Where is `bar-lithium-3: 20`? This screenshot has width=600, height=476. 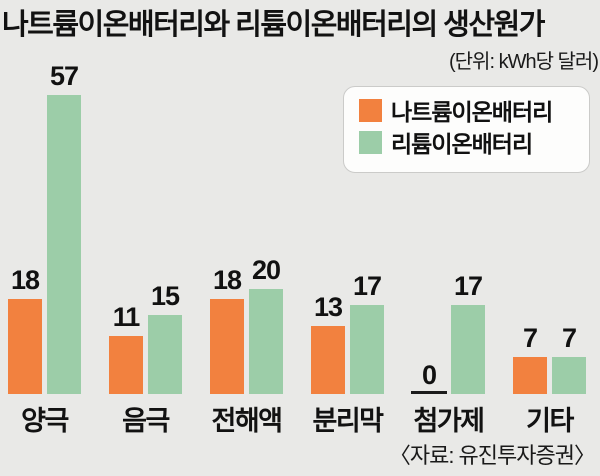 bar-lithium-3: 20 is located at coordinates (266, 325).